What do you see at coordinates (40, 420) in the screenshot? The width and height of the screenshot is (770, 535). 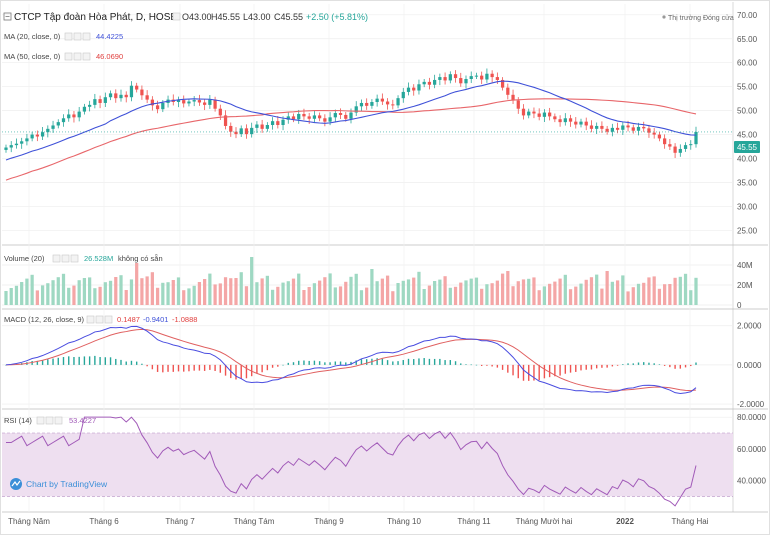 I see `rsi-eye-icon` at bounding box center [40, 420].